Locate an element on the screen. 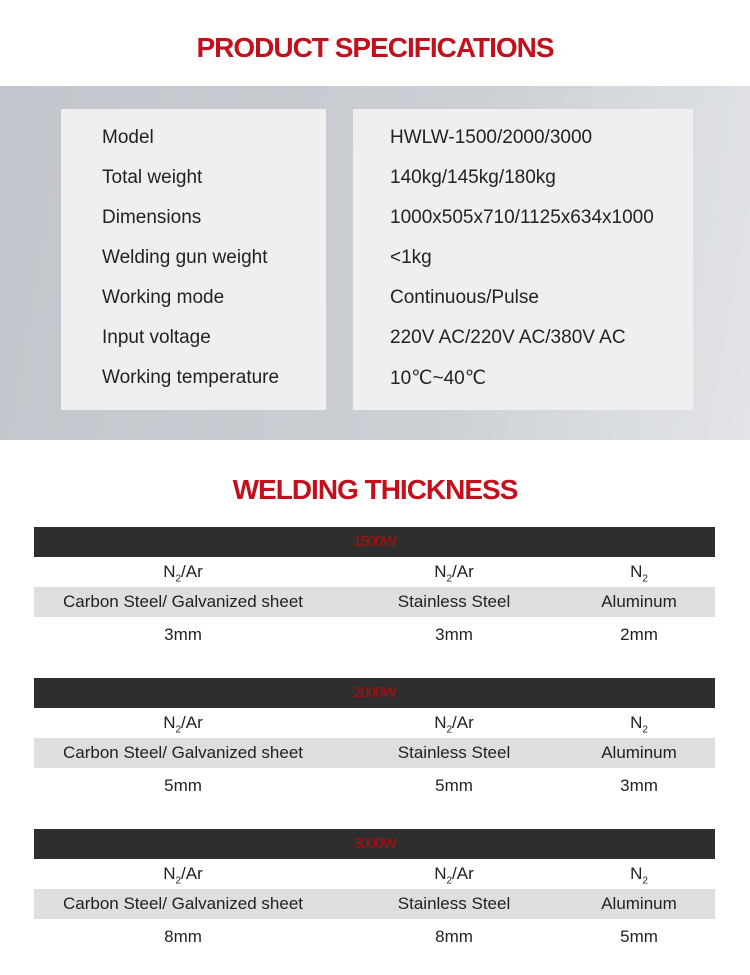 The width and height of the screenshot is (750, 975). spec-label: Input voltage is located at coordinates (156, 337).